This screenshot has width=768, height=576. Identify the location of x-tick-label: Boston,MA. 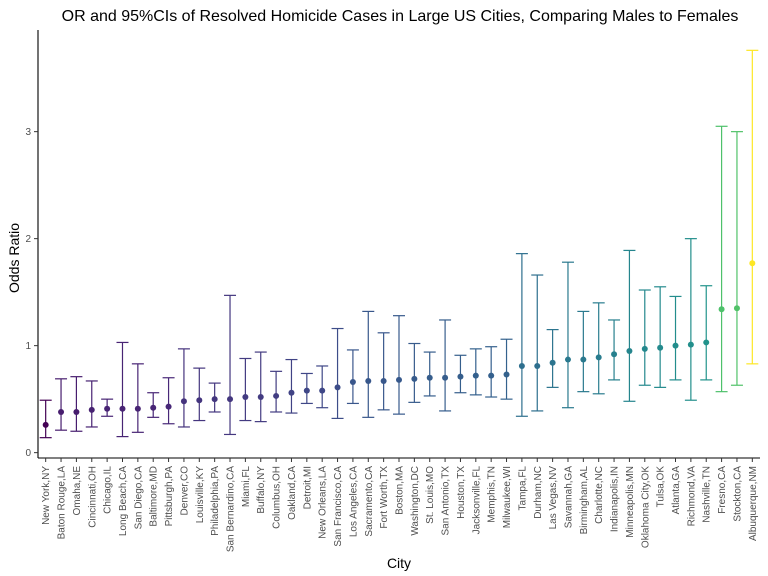
(400, 490).